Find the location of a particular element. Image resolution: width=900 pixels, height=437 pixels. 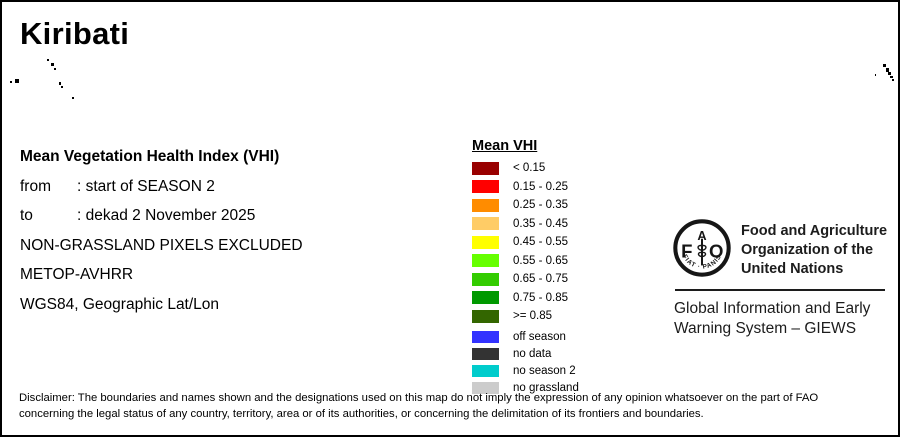

svg-text: F is located at coordinates (686, 250).